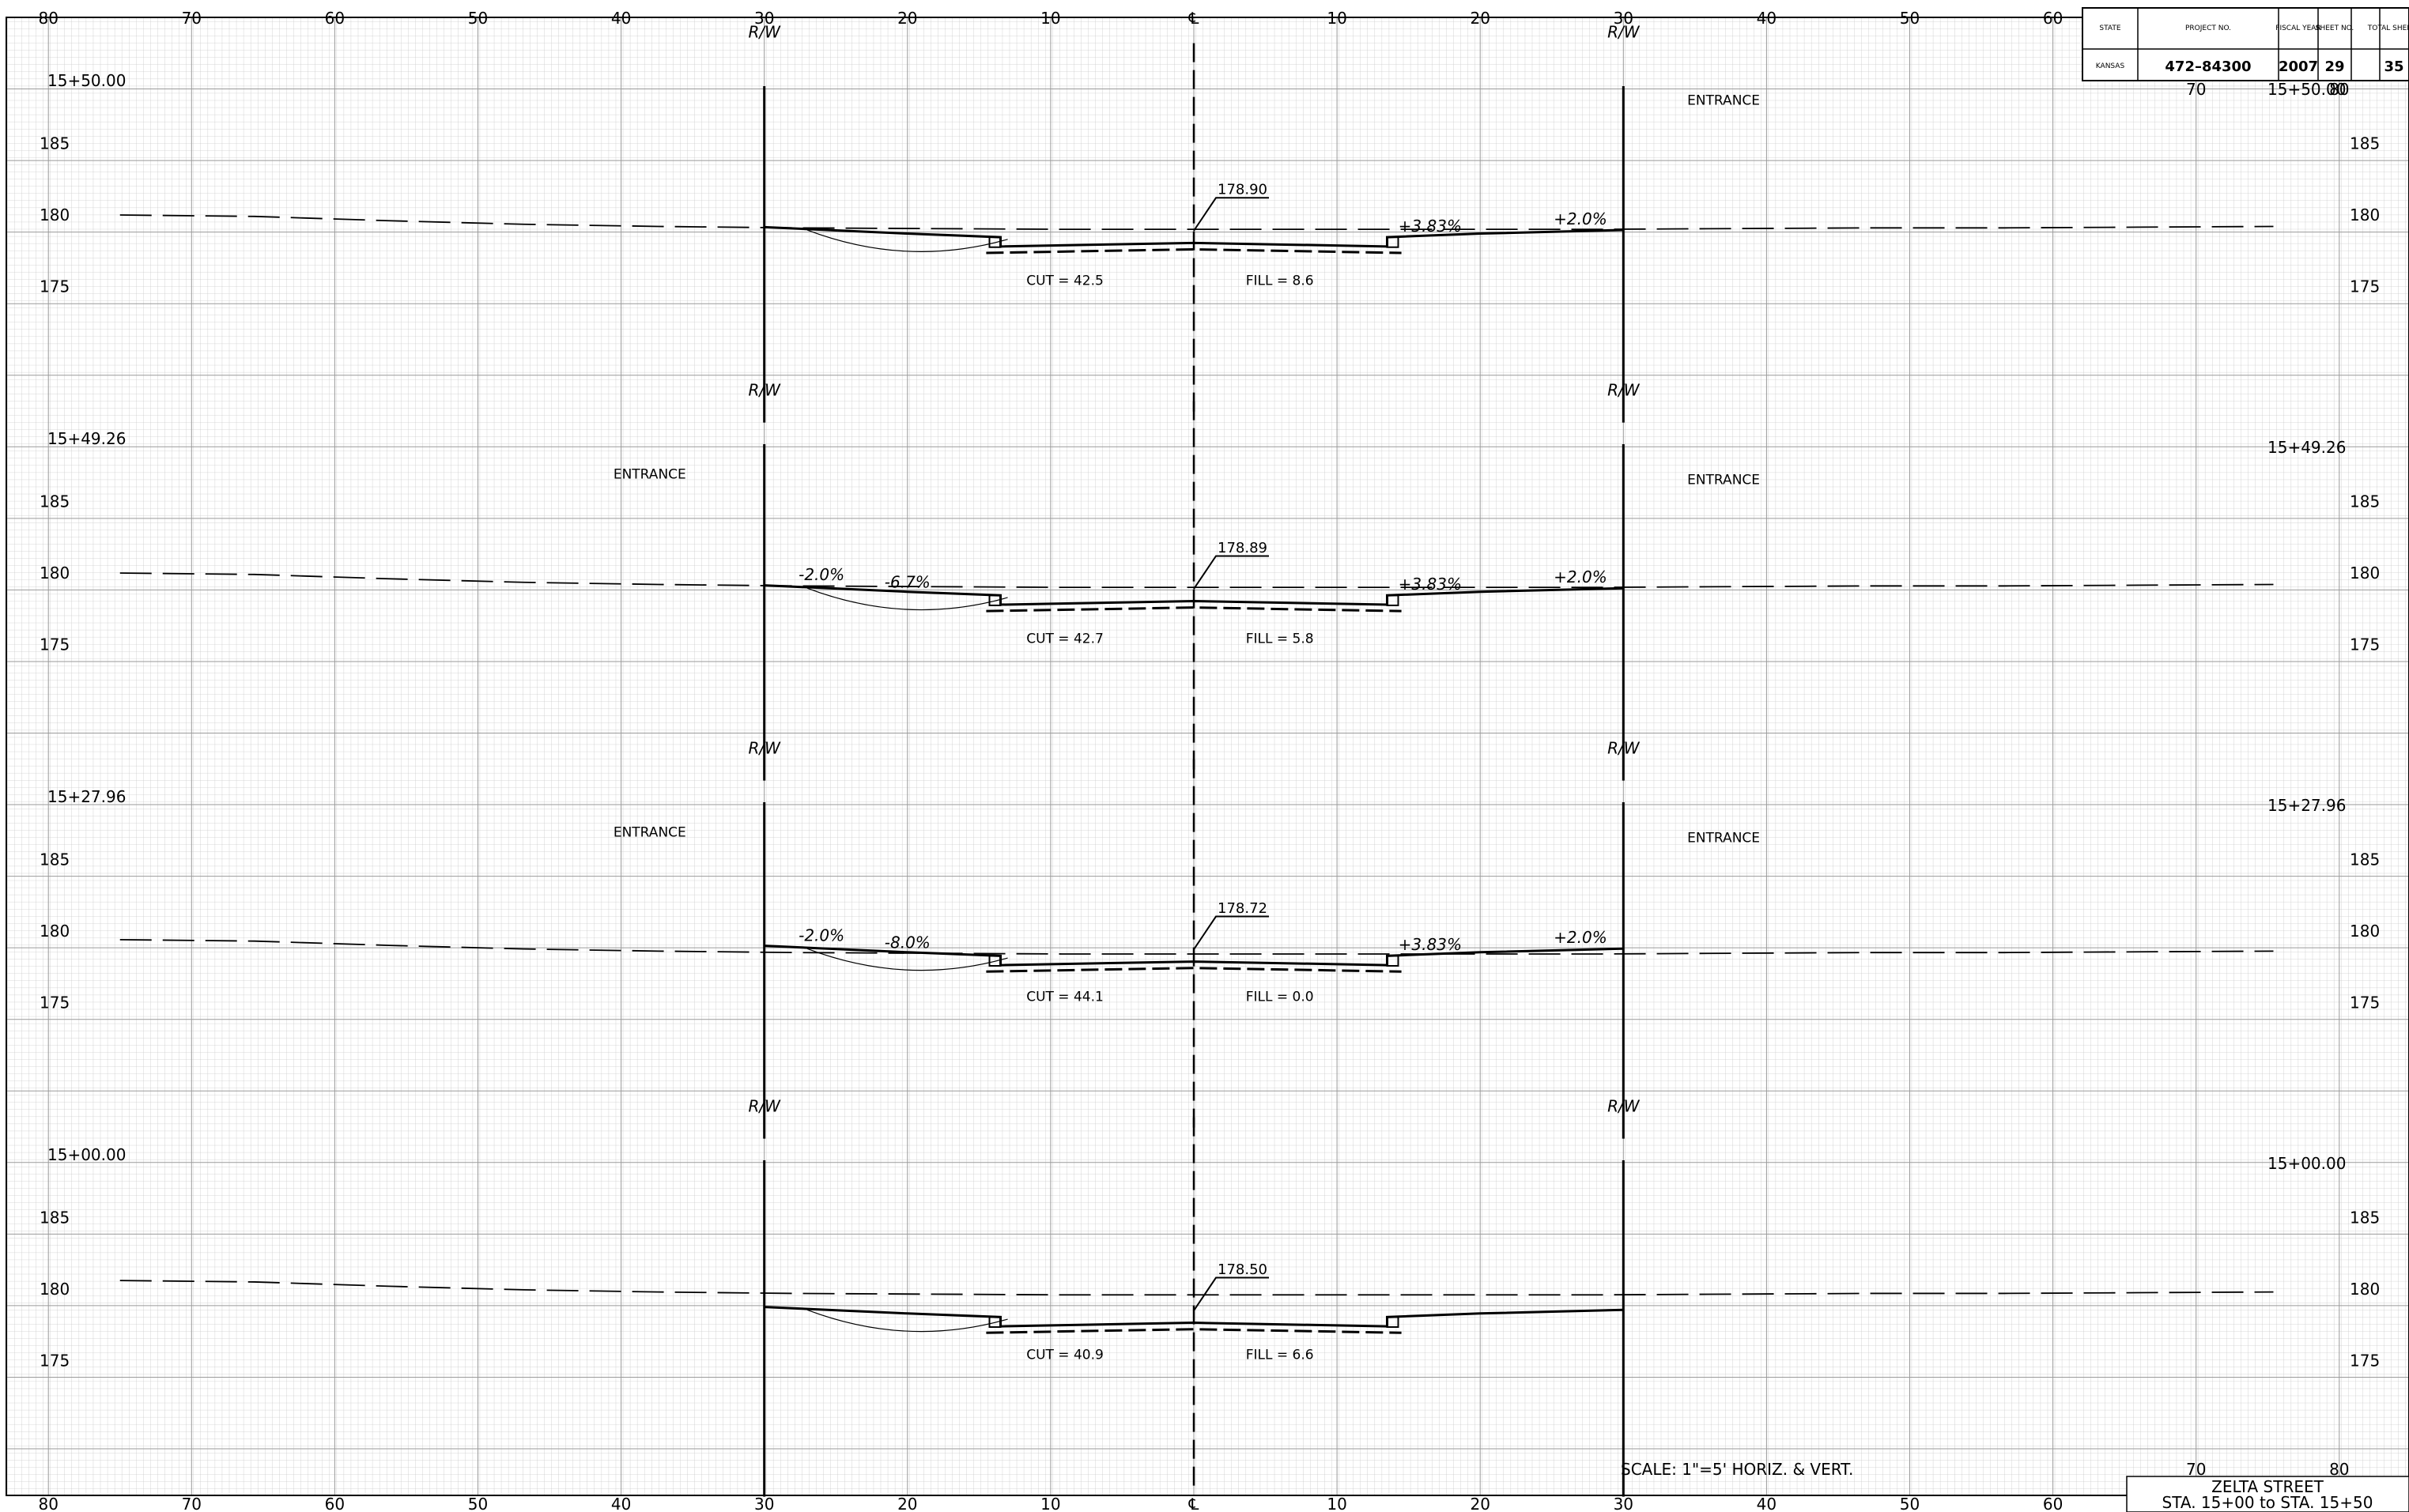 The height and width of the screenshot is (1512, 2409). What do you see at coordinates (650, 474) in the screenshot?
I see `entrance-label-left: ENTRANCE` at bounding box center [650, 474].